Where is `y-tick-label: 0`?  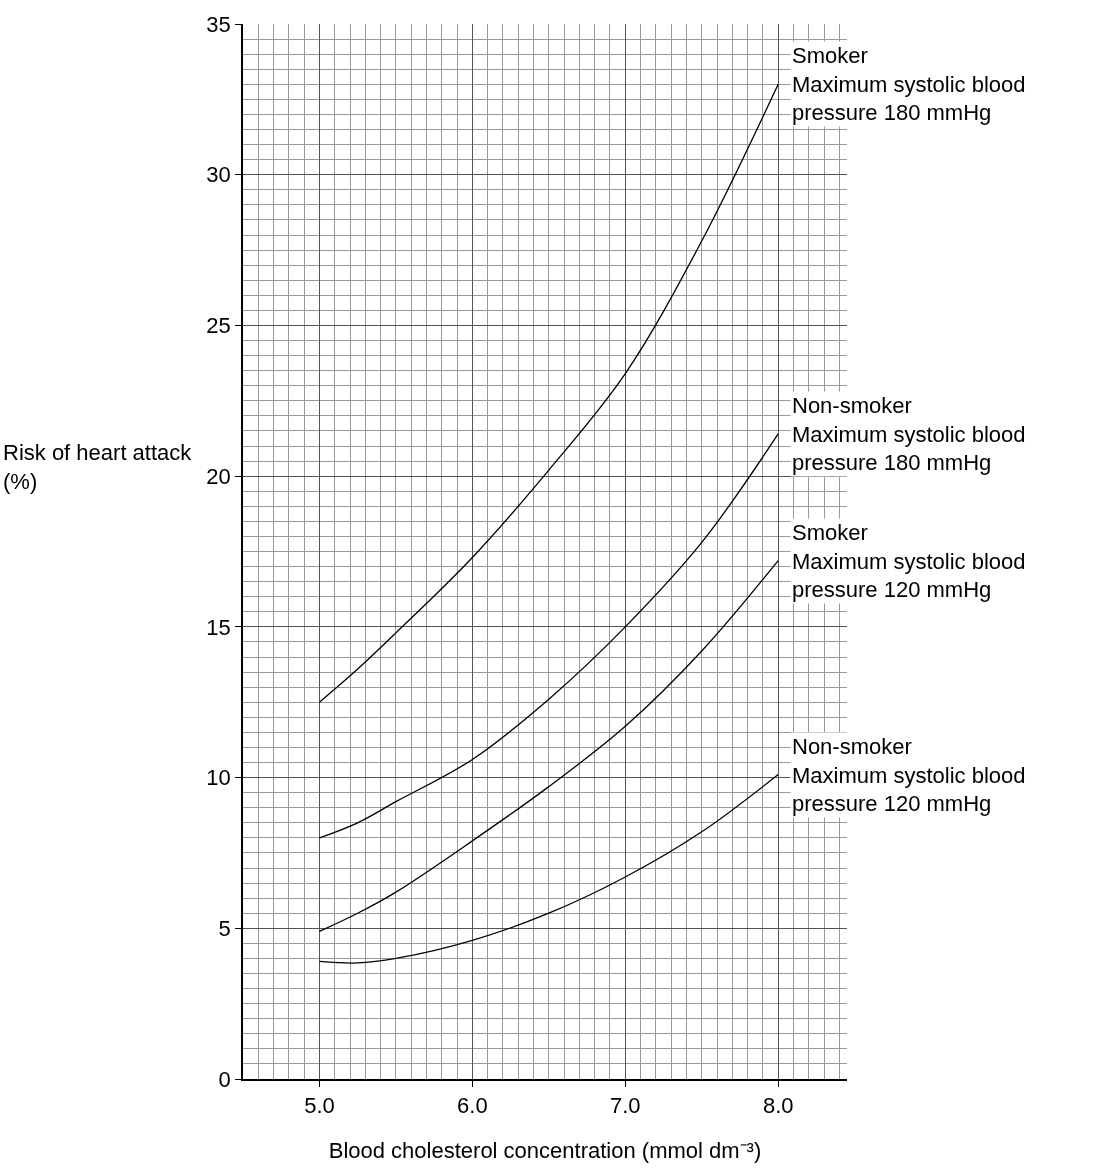 y-tick-label: 0 is located at coordinates (224, 1079).